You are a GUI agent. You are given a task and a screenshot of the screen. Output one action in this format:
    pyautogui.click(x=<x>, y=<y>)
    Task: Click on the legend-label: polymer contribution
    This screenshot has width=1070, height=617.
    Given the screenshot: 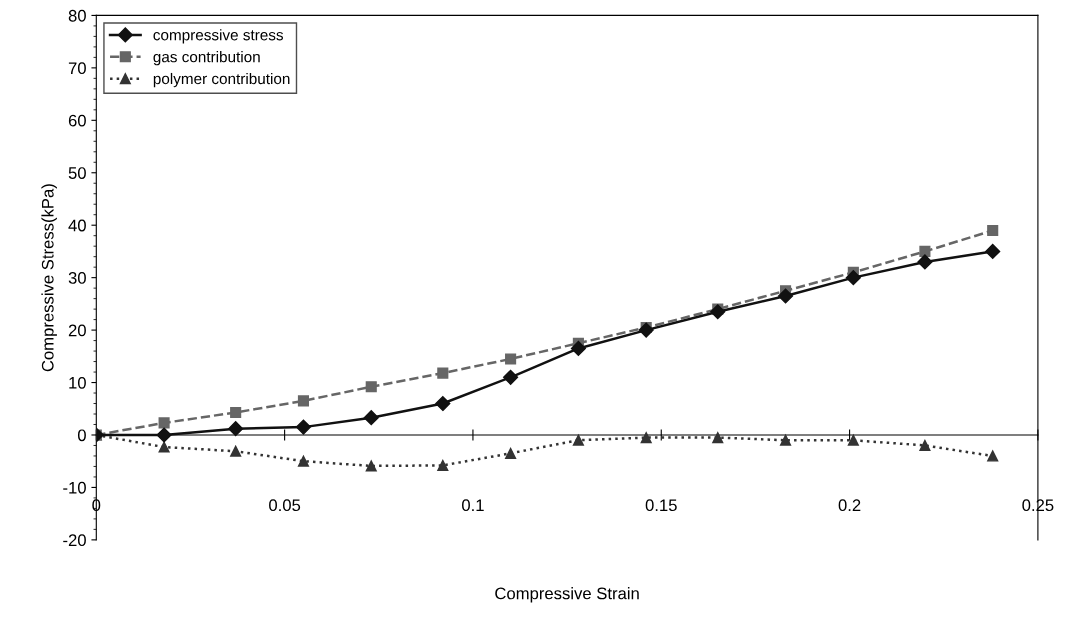 What is the action you would take?
    pyautogui.click(x=221, y=80)
    